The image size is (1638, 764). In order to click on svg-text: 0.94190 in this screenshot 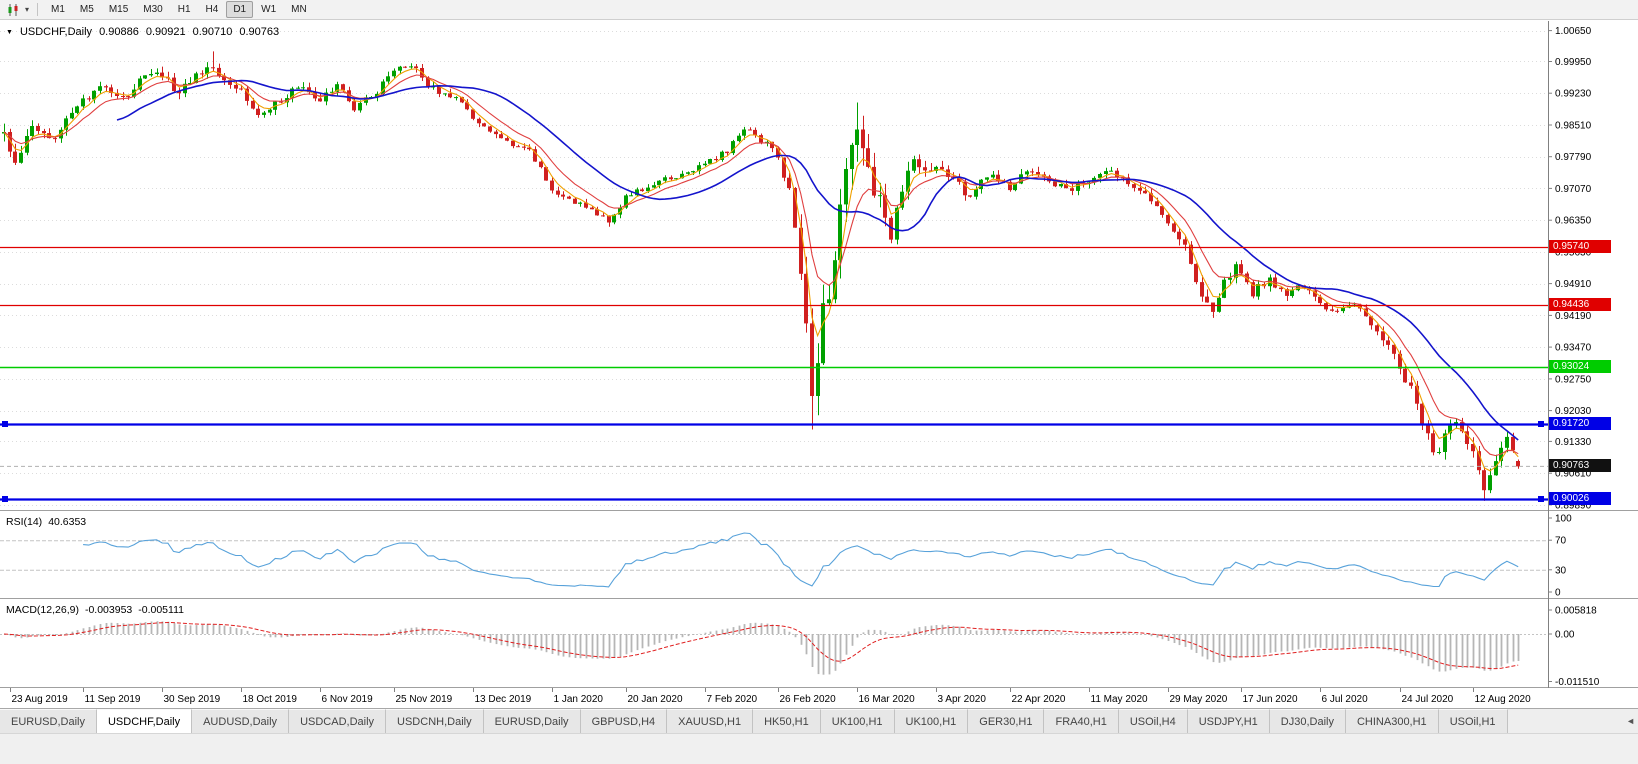, I will do `click(1573, 316)`.